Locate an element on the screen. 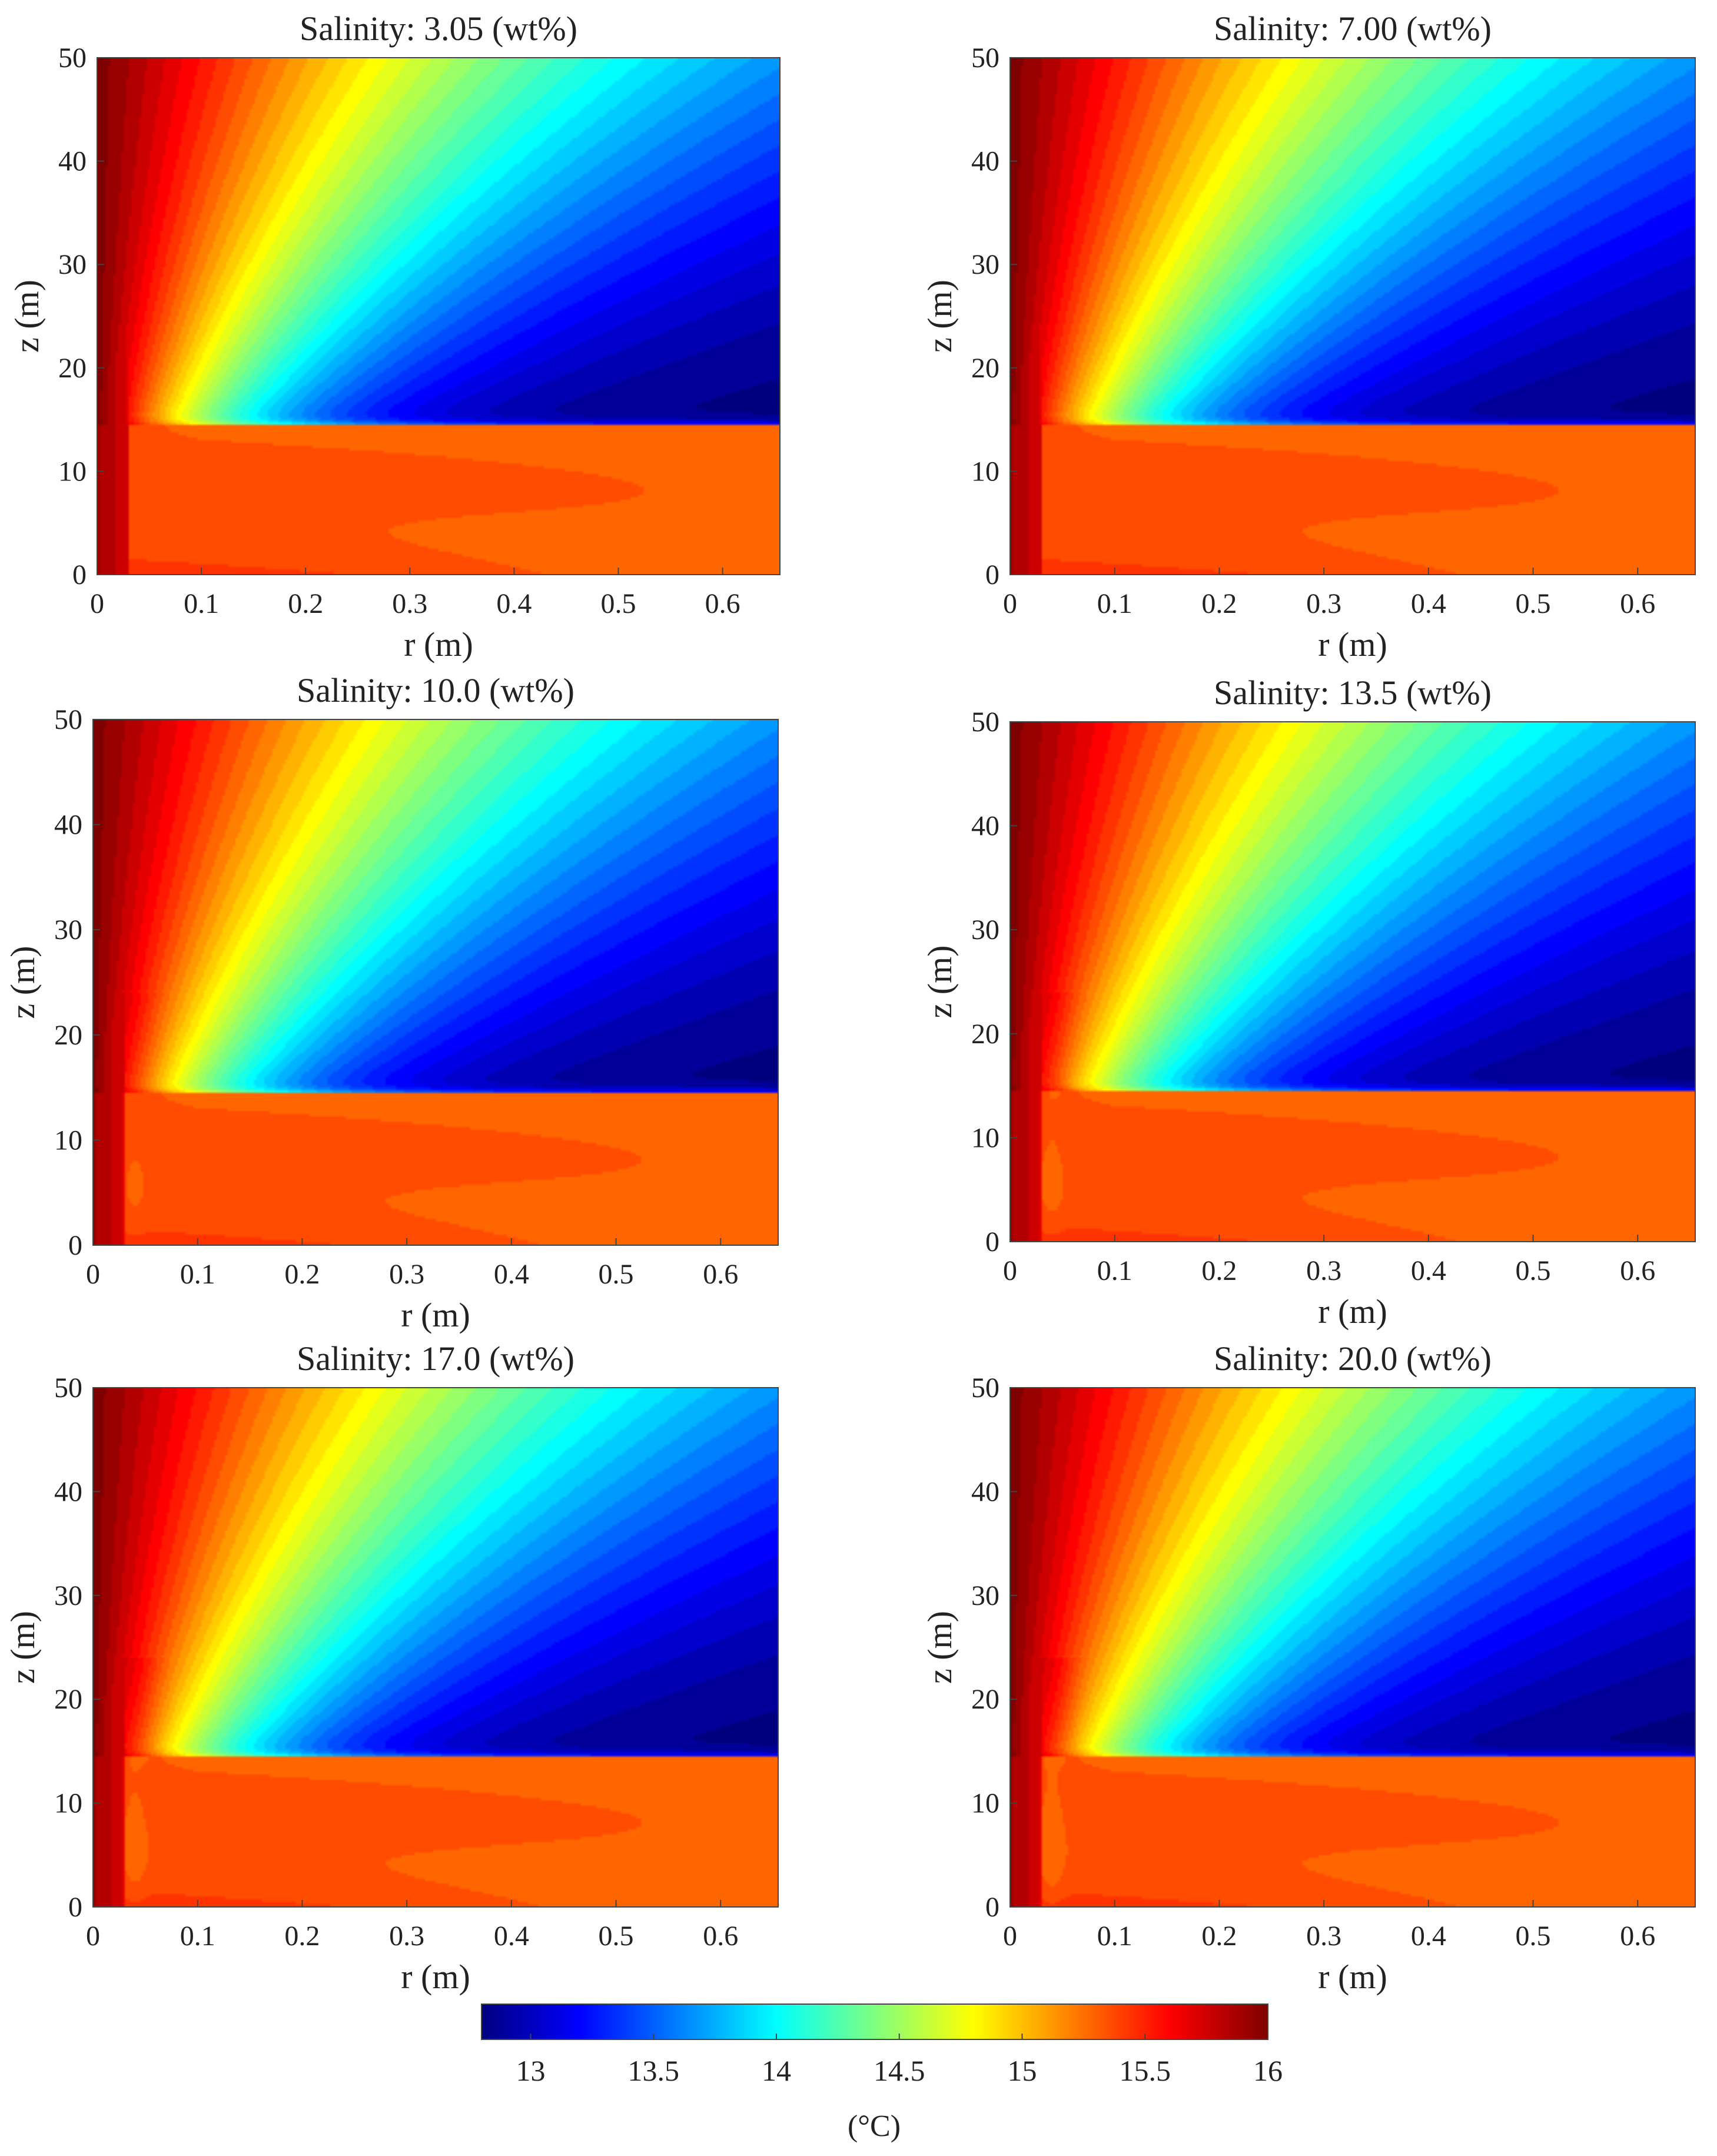 The image size is (1717, 2156). colorbar-frame is located at coordinates (874, 2022).